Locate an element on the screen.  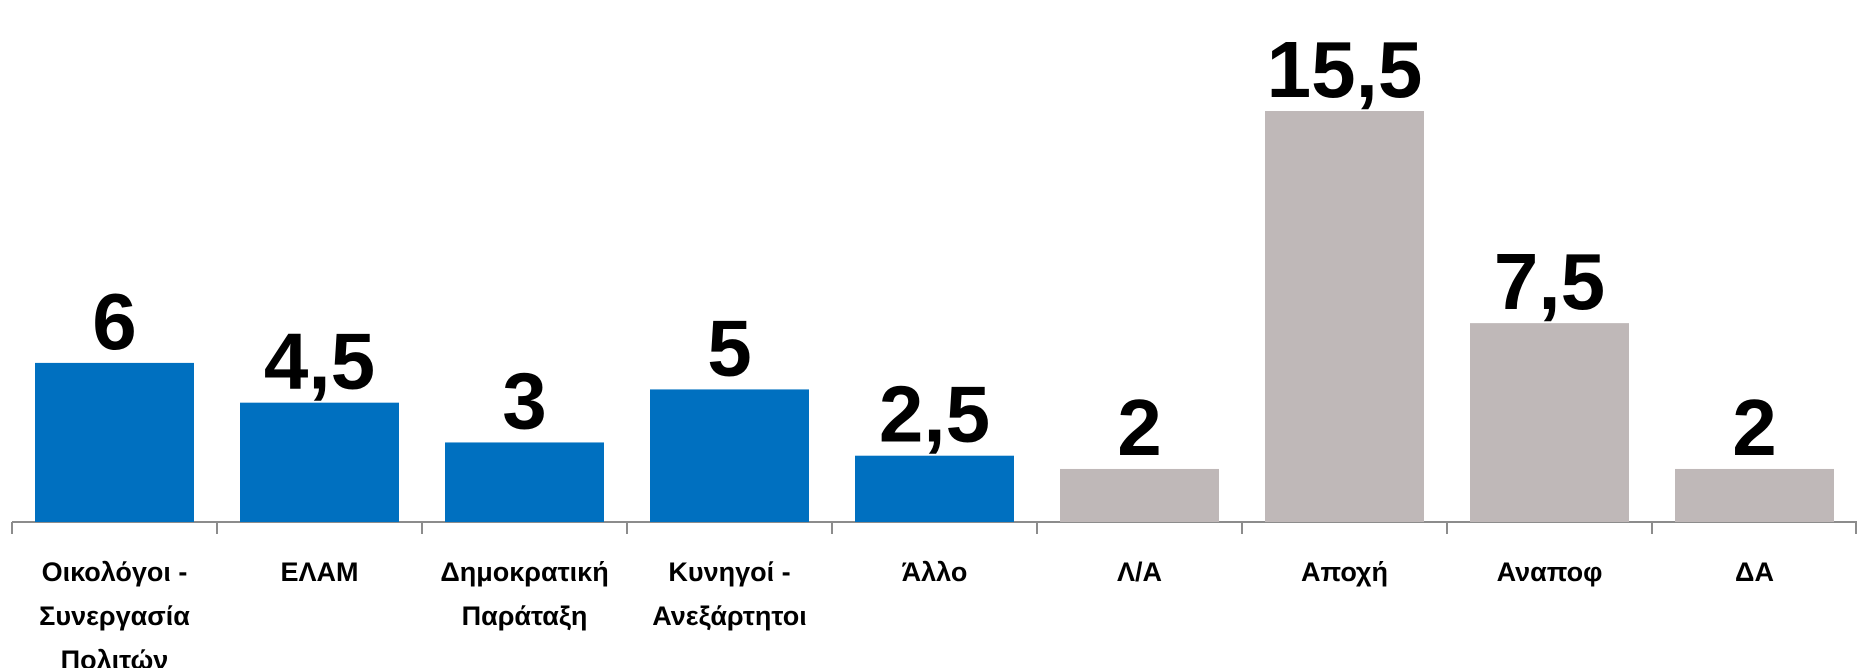
value-label: 4,5 is located at coordinates (319, 361).